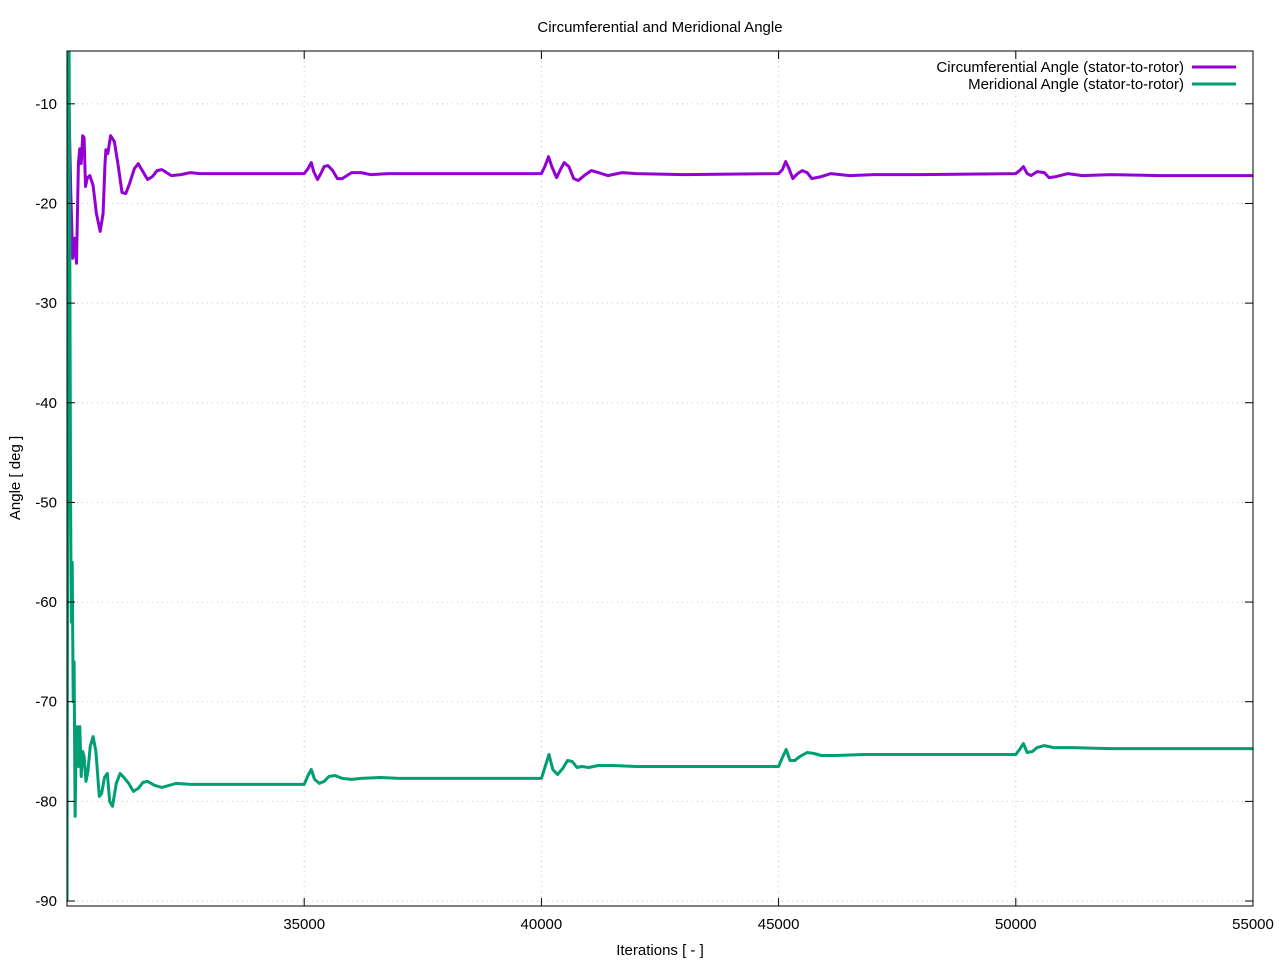  What do you see at coordinates (46, 801) in the screenshot?
I see `y-tick-label: -80` at bounding box center [46, 801].